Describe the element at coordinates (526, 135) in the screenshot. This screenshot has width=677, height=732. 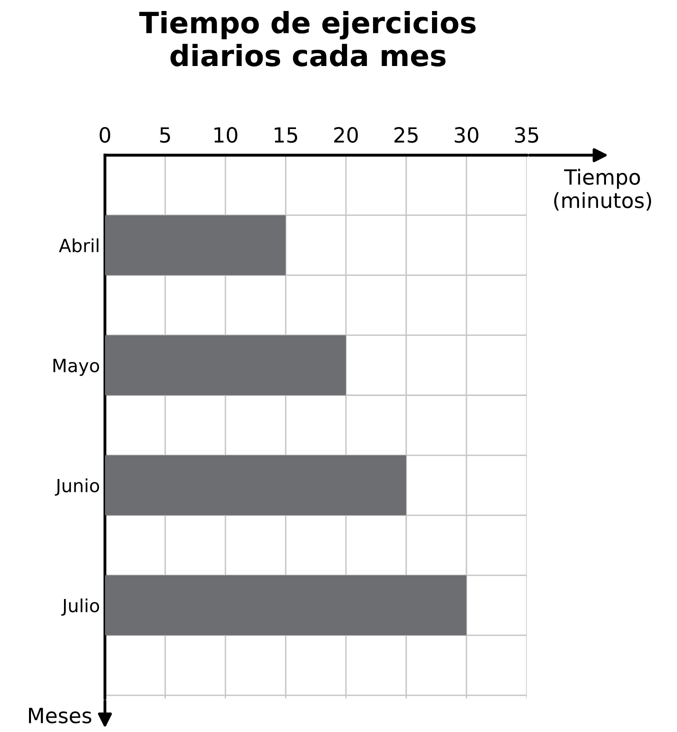
I see `x-tick-label: 35` at that location.